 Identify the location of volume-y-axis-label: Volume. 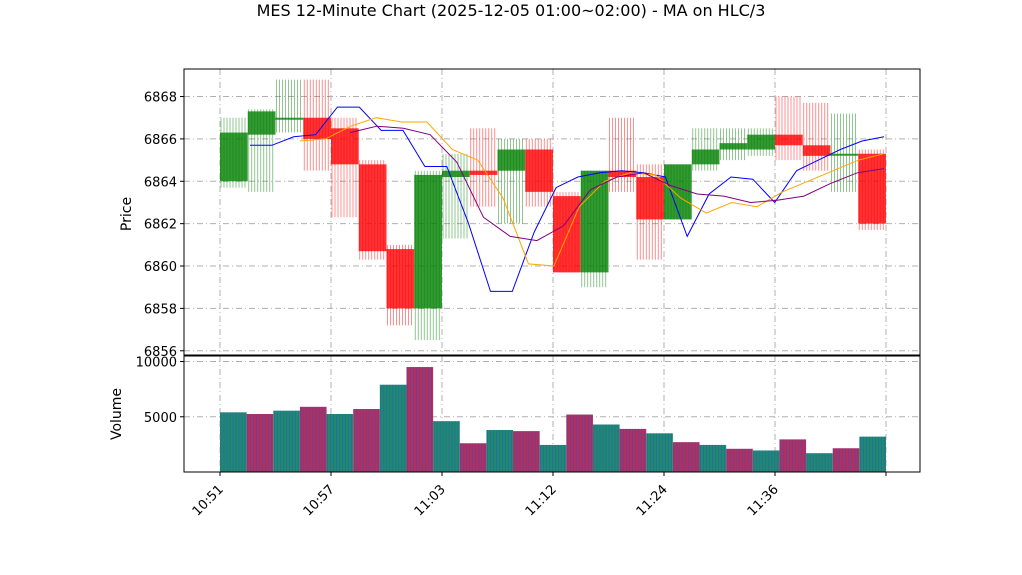
(117, 414).